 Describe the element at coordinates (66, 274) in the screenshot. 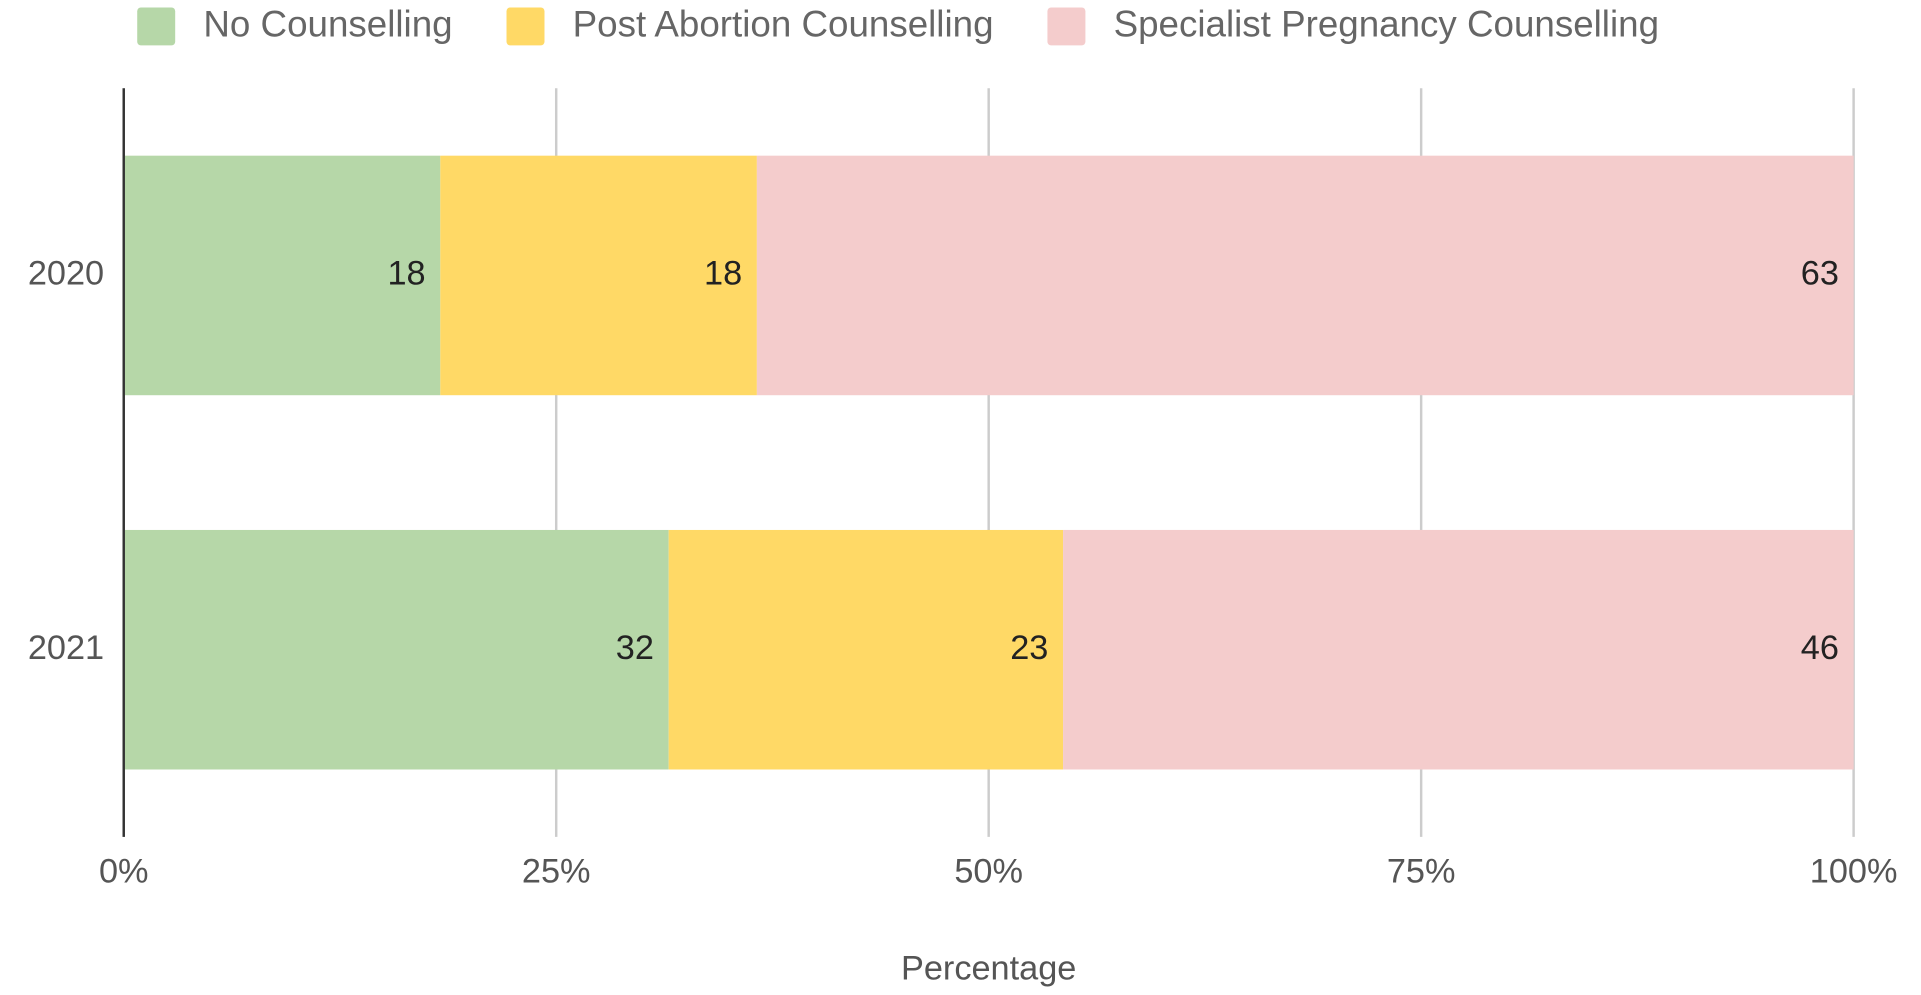

I see `y-tick-label: 2020` at that location.